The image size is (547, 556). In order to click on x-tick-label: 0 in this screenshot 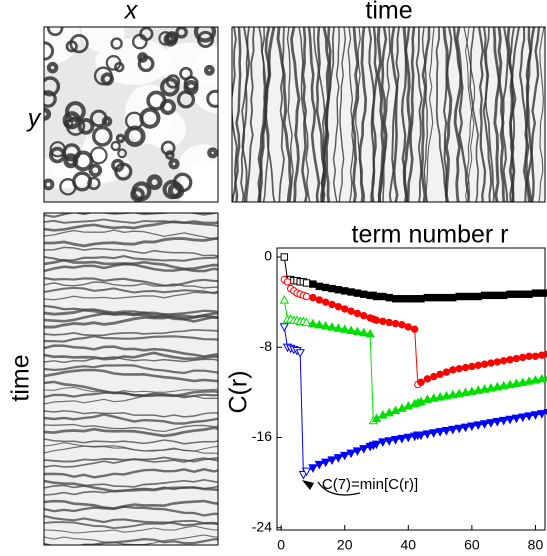, I will do `click(281, 545)`.